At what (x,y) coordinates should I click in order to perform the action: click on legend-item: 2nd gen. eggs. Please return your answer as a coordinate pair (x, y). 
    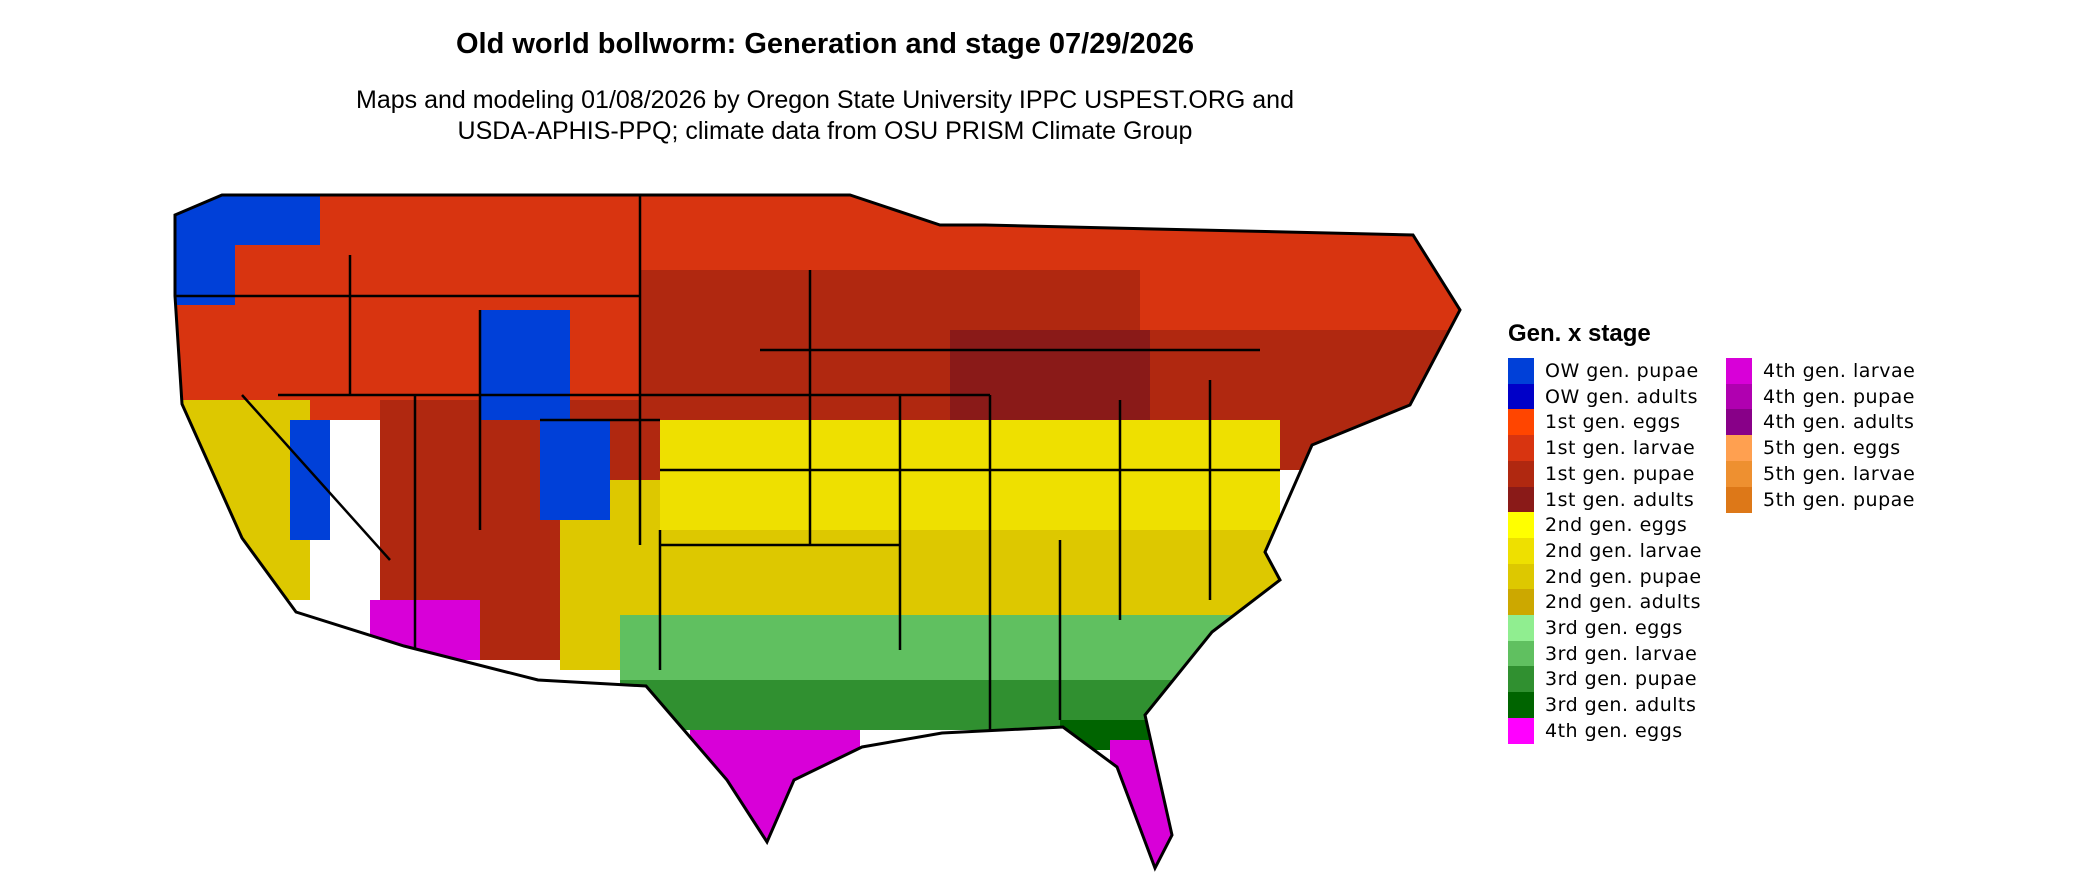
    Looking at the image, I should click on (1598, 525).